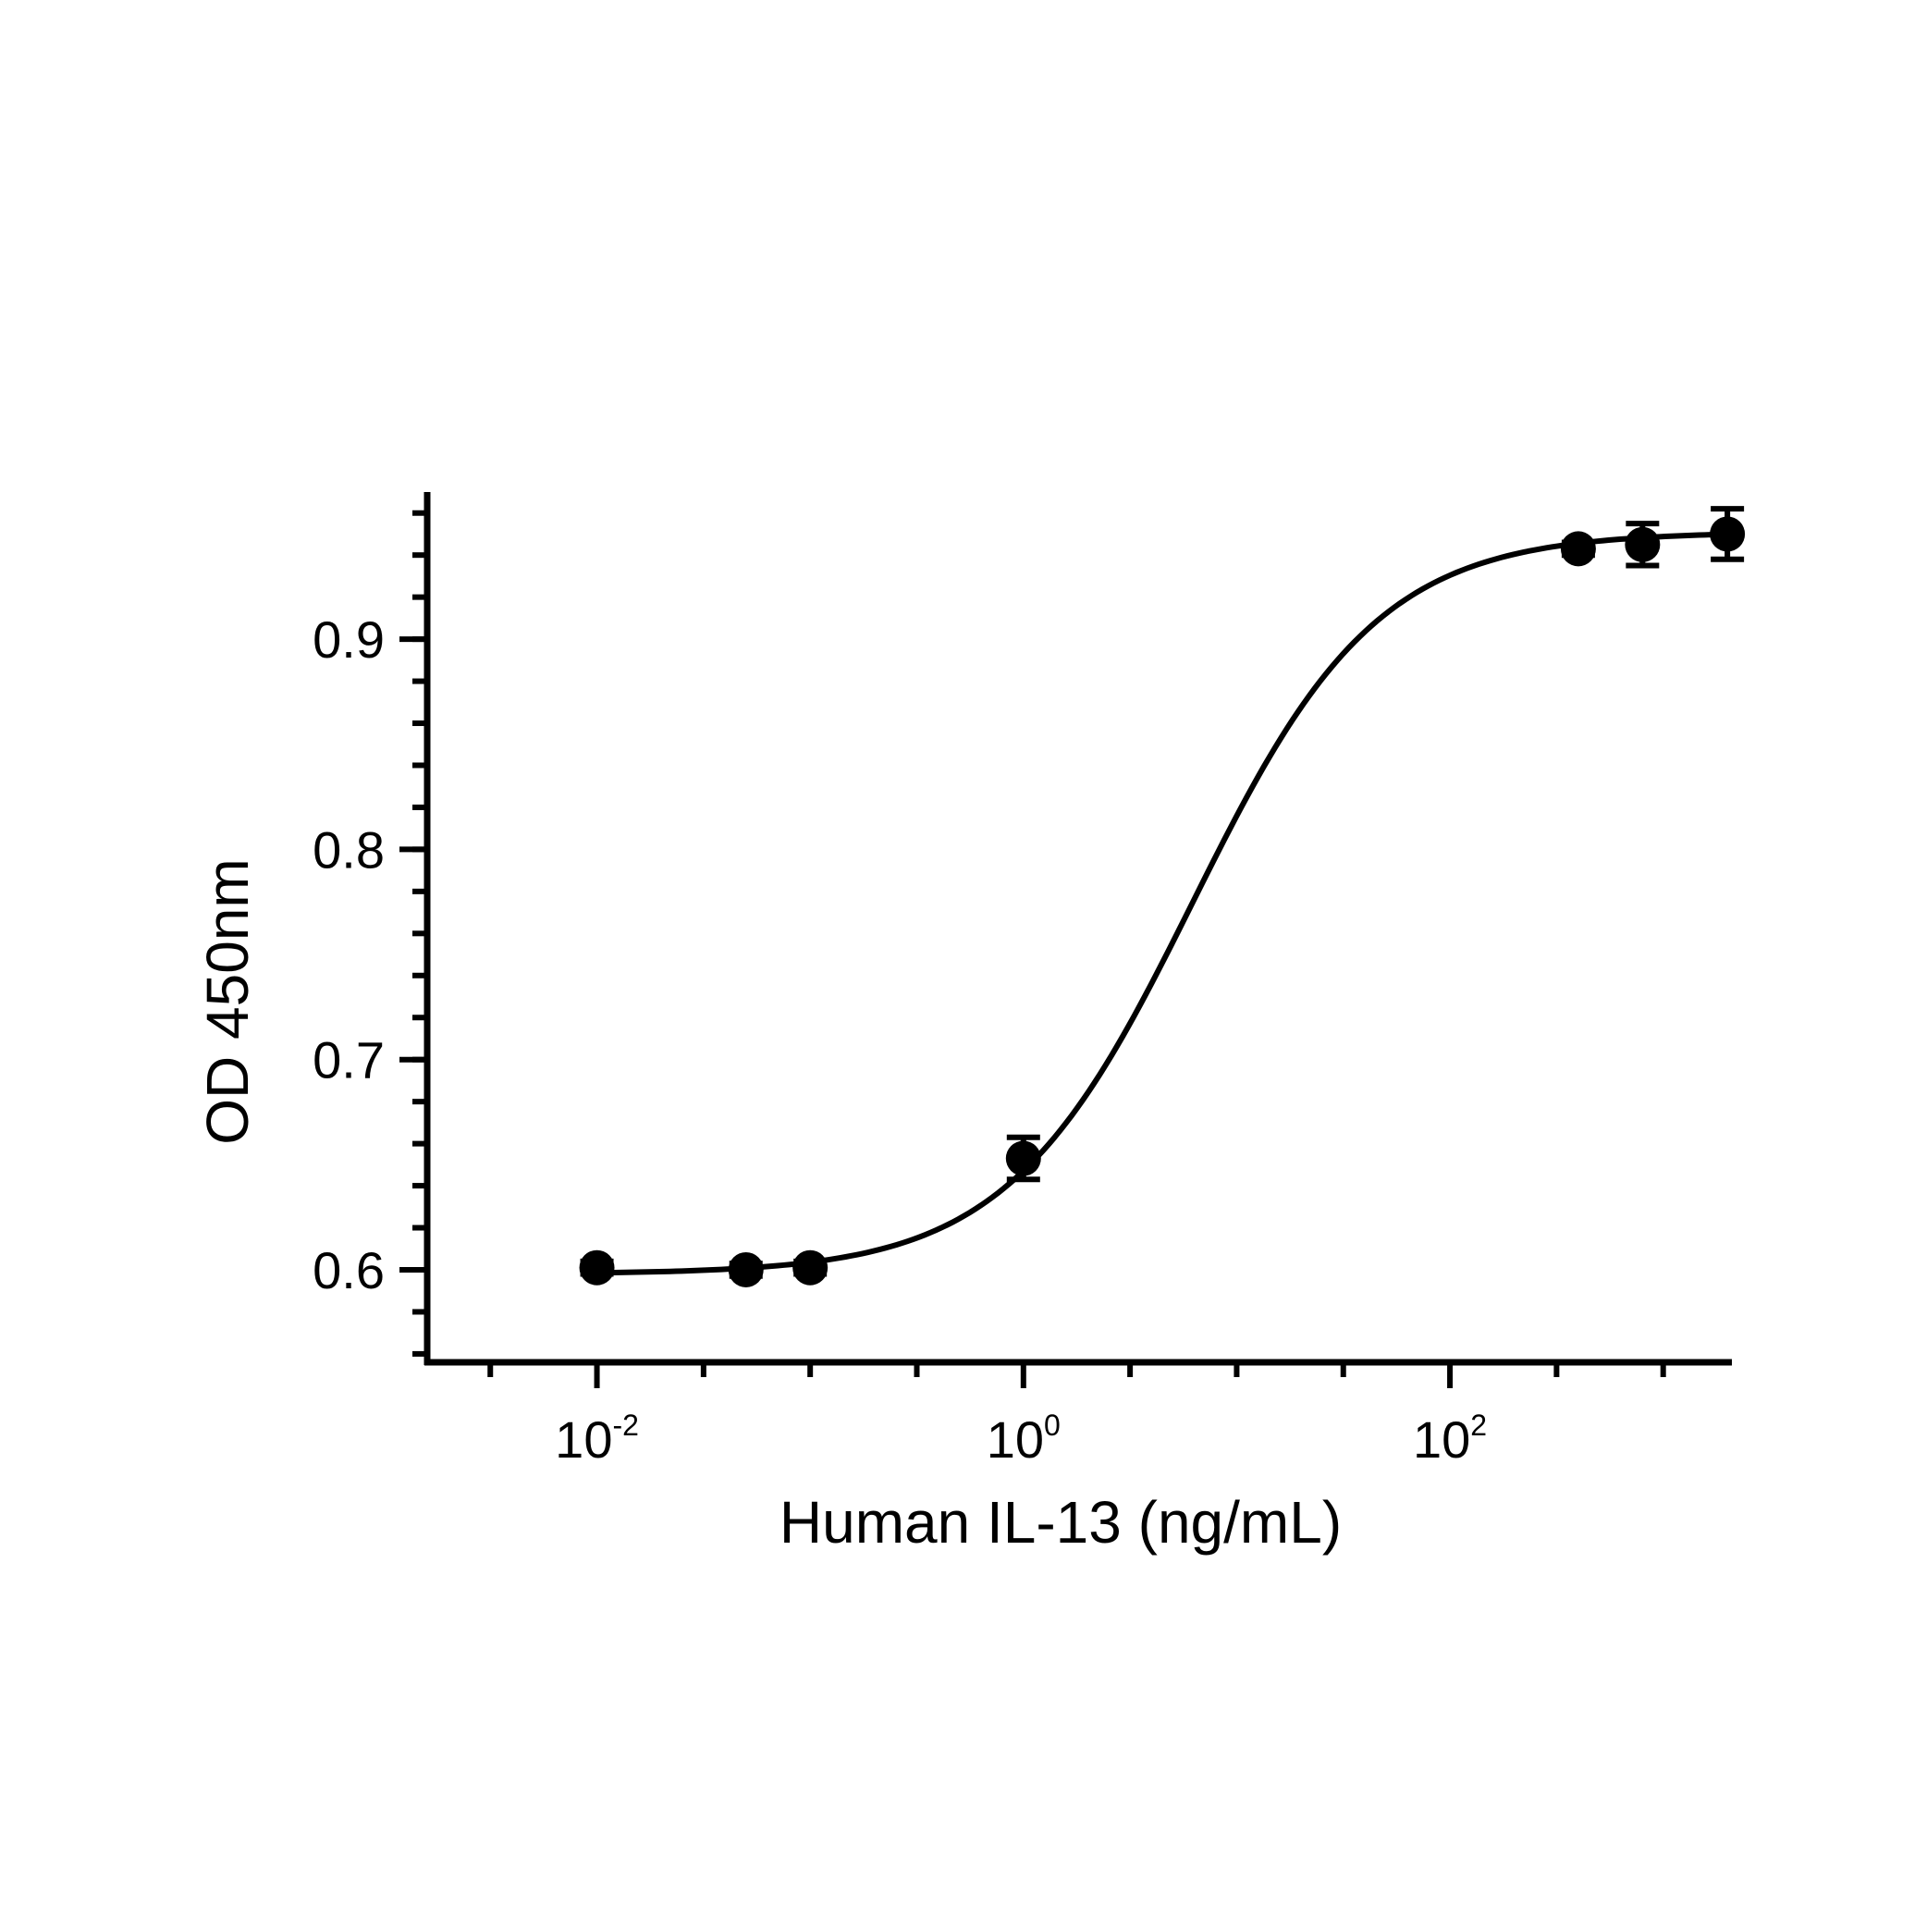 This screenshot has height=1932, width=1927. What do you see at coordinates (625, 1426) in the screenshot?
I see `x-tick-label-exponent: -2` at bounding box center [625, 1426].